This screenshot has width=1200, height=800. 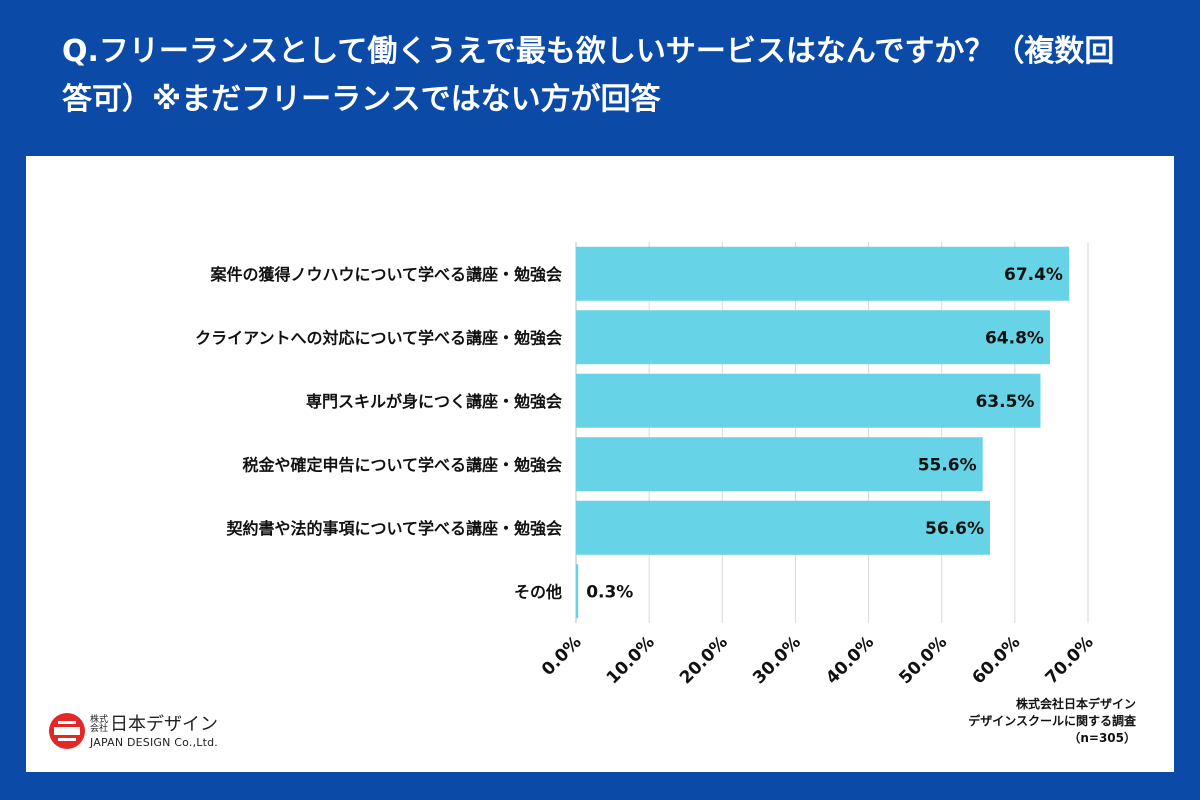 What do you see at coordinates (434, 401) in the screenshot?
I see `category-label: 専門スキルが身につく講座・勉強会` at bounding box center [434, 401].